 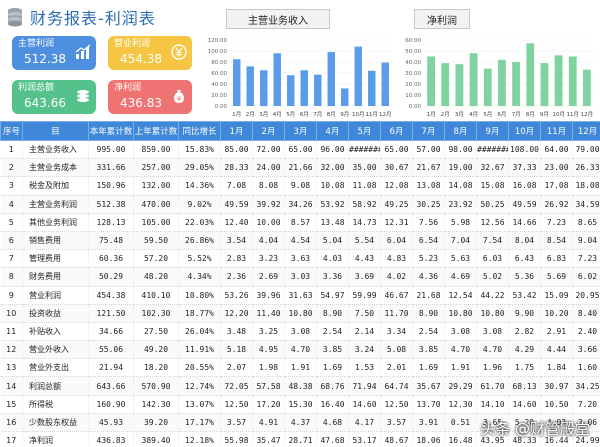 What do you see at coordinates (278, 19) in the screenshot?
I see `revenue-selector-button: 主营业务收入` at bounding box center [278, 19].